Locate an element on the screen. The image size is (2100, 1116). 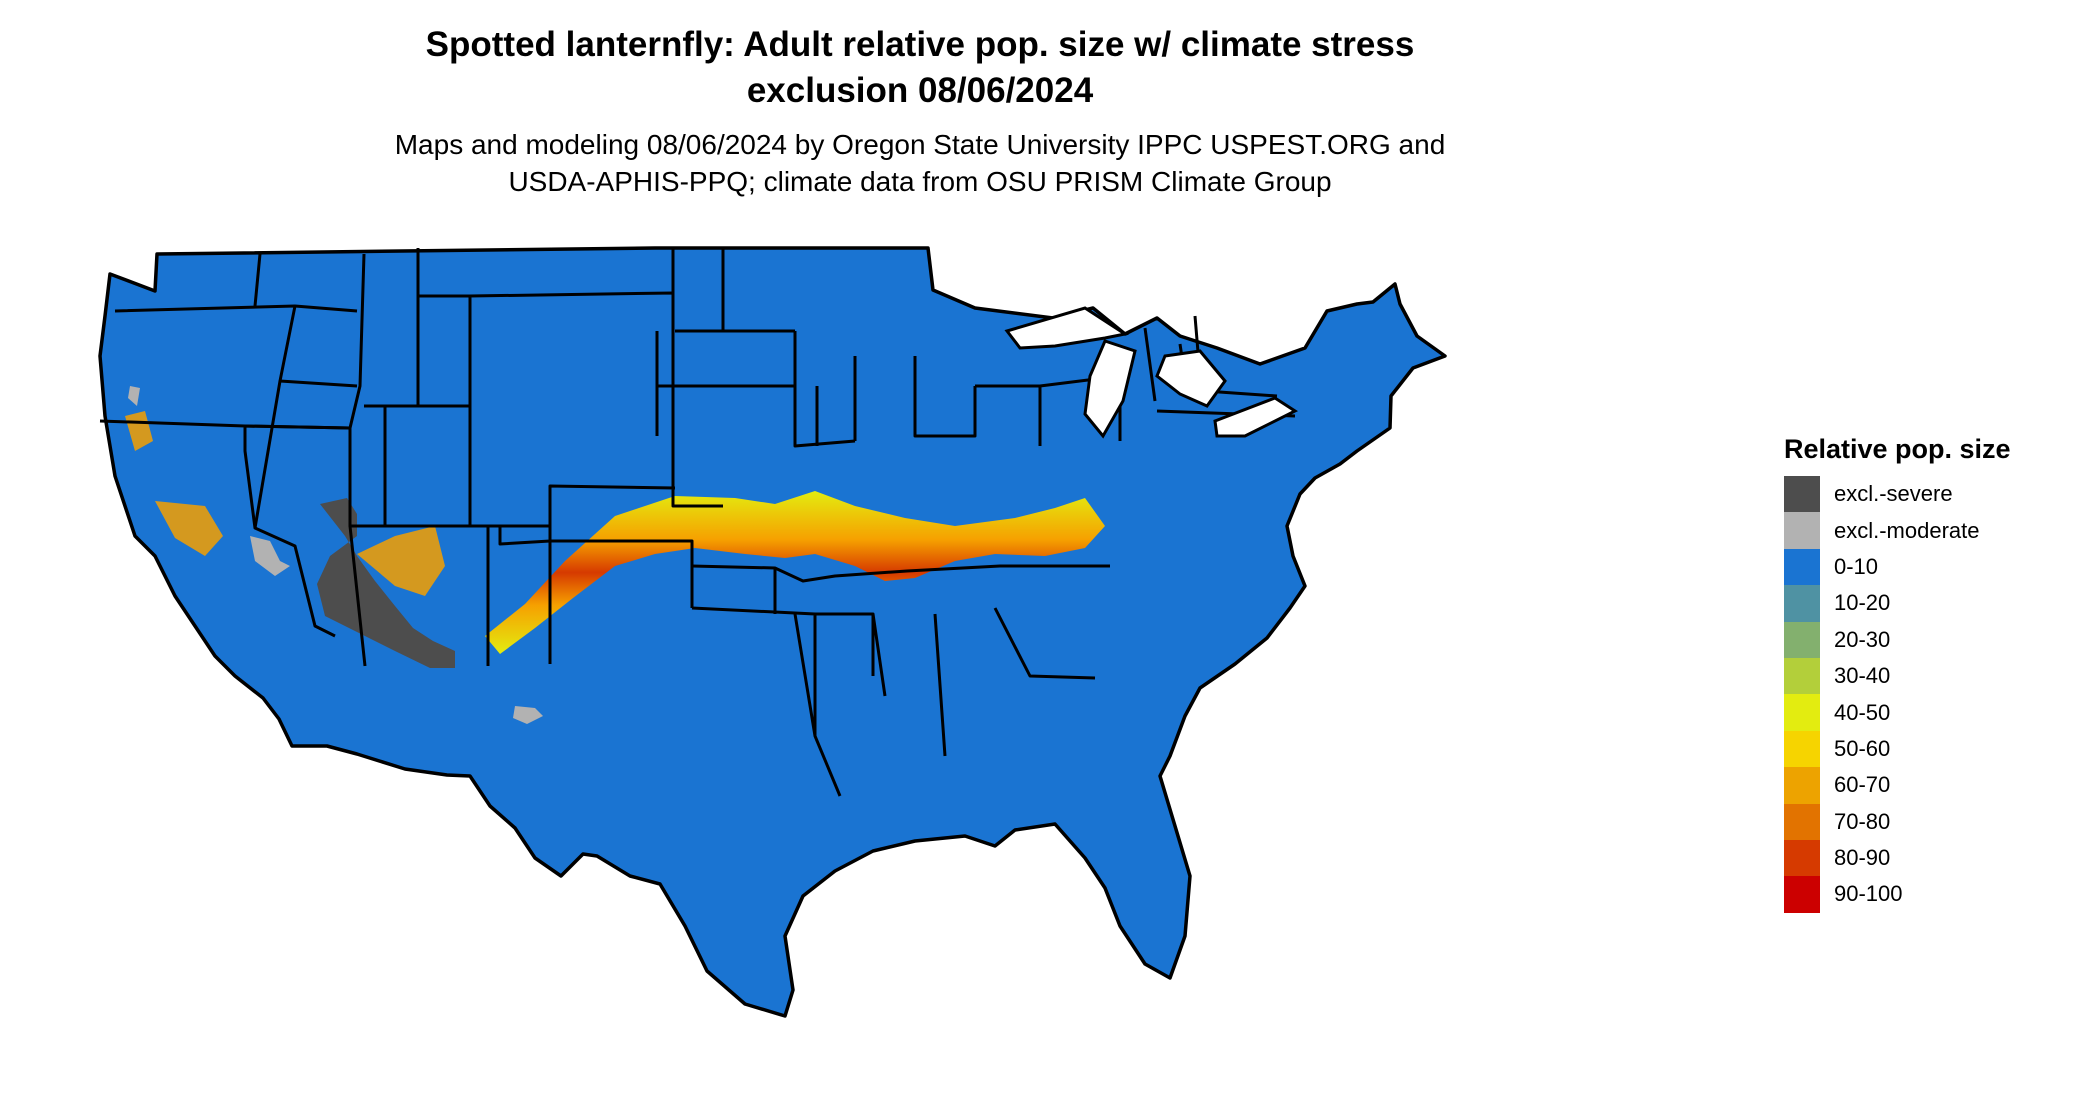
legend-label: excl.-moderate is located at coordinates (1907, 530).